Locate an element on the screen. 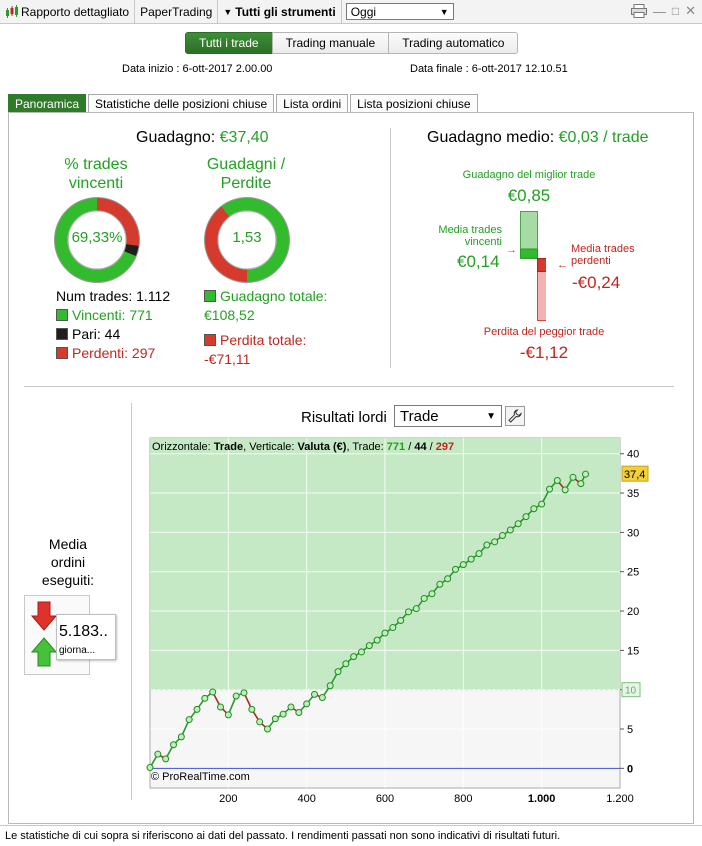 This screenshot has width=702, height=846. chart-left-divider is located at coordinates (131, 601).